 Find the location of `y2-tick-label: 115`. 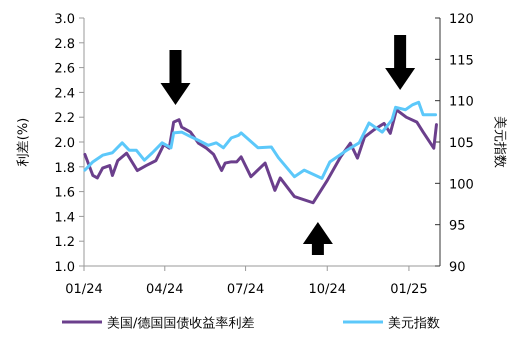

y2-tick-label: 115 is located at coordinates (461, 60).